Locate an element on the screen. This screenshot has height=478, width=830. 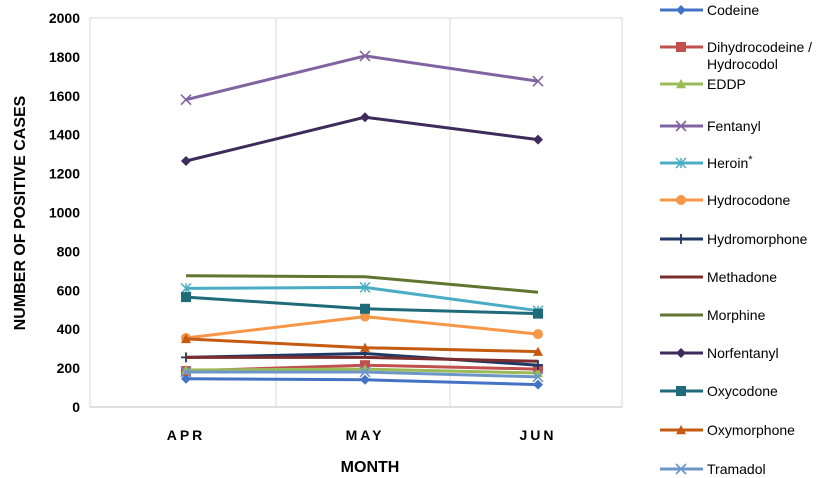
legend-item-methadone: Methadone is located at coordinates (718, 277).